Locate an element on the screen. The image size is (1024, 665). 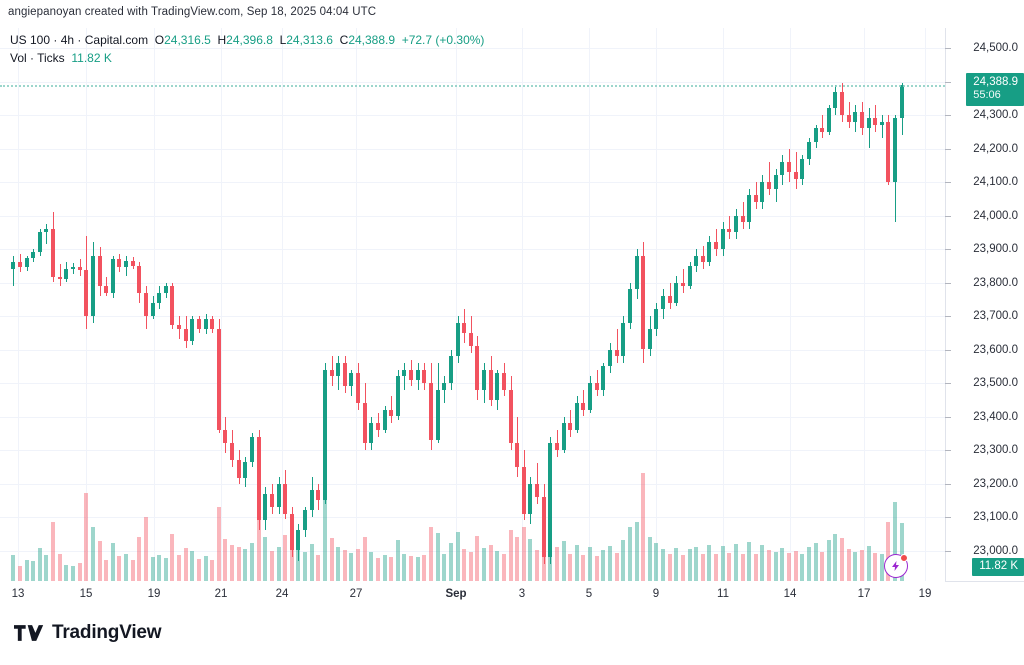
legend-open-key: O is located at coordinates (159, 40).